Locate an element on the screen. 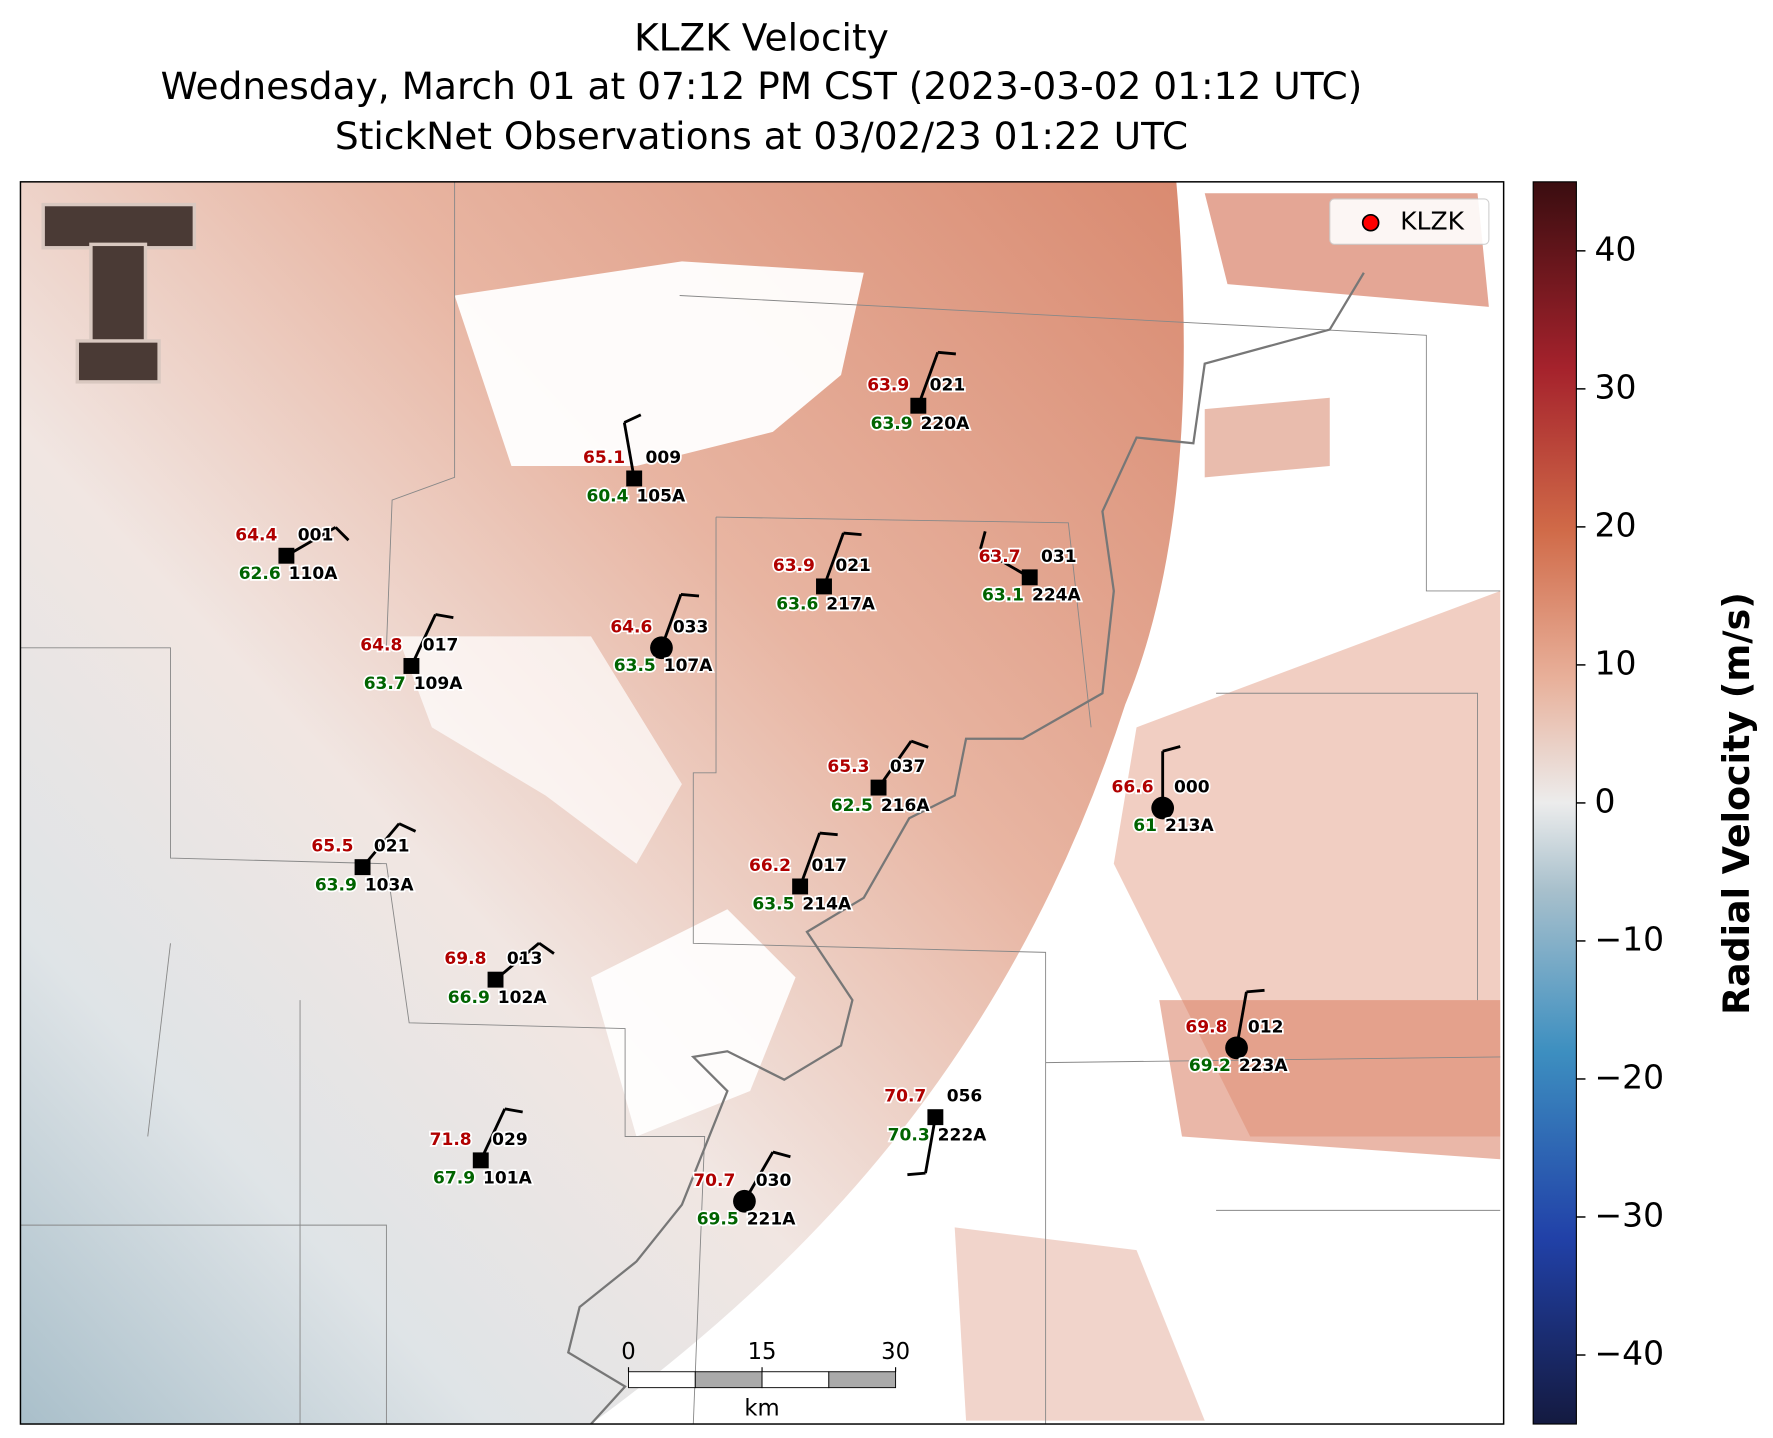  station-id: 221A is located at coordinates (772, 1219).